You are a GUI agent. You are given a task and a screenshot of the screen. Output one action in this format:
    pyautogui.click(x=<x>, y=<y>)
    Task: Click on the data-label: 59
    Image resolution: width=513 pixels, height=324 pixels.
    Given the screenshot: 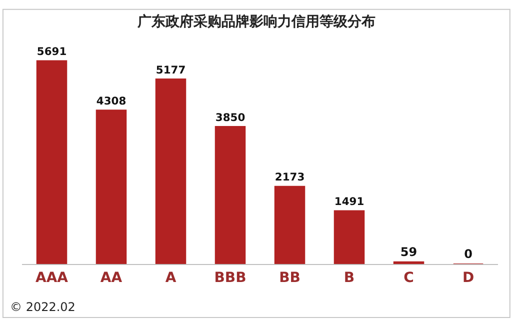 What is the action you would take?
    pyautogui.click(x=409, y=251)
    